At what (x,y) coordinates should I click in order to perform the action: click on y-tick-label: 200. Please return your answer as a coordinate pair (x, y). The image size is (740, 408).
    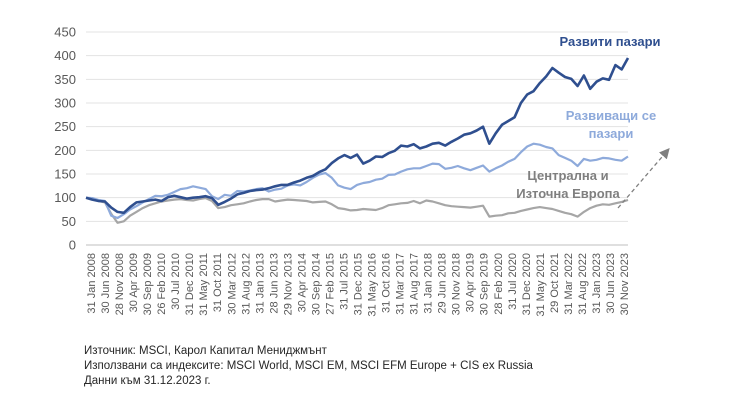
    Looking at the image, I should click on (65, 150).